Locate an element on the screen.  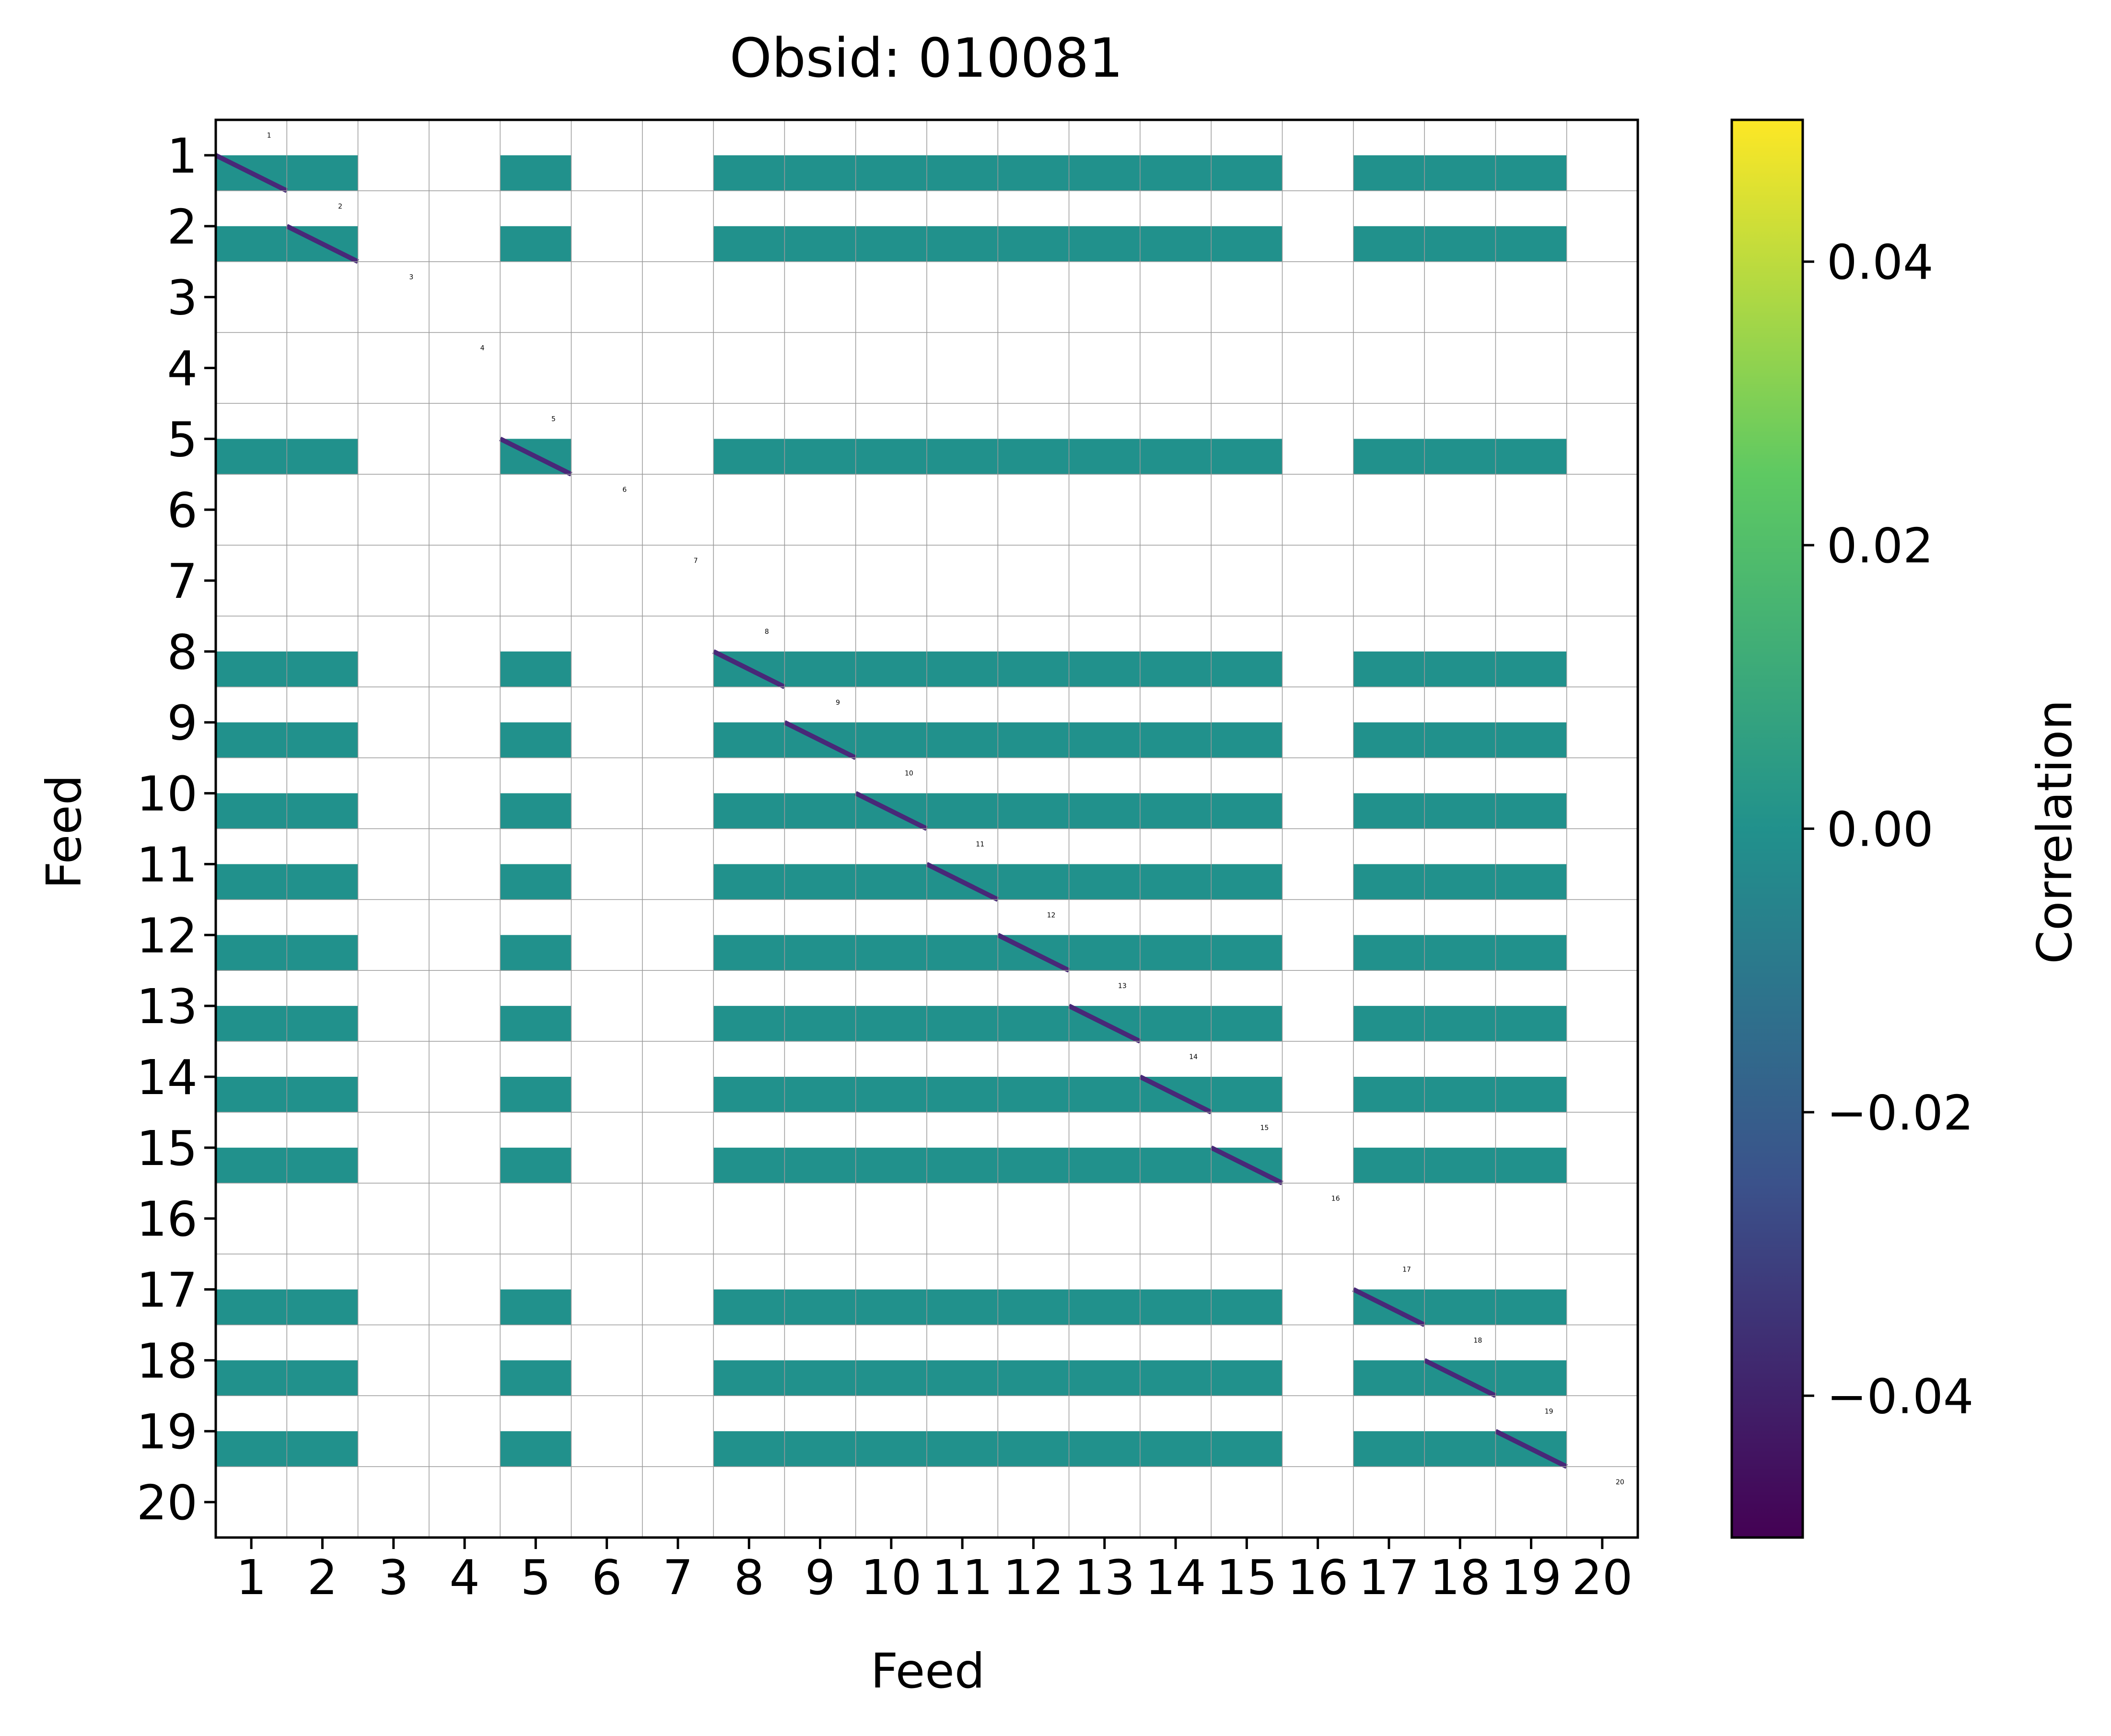
x-tick-label-19: 19 is located at coordinates (1531, 1578).